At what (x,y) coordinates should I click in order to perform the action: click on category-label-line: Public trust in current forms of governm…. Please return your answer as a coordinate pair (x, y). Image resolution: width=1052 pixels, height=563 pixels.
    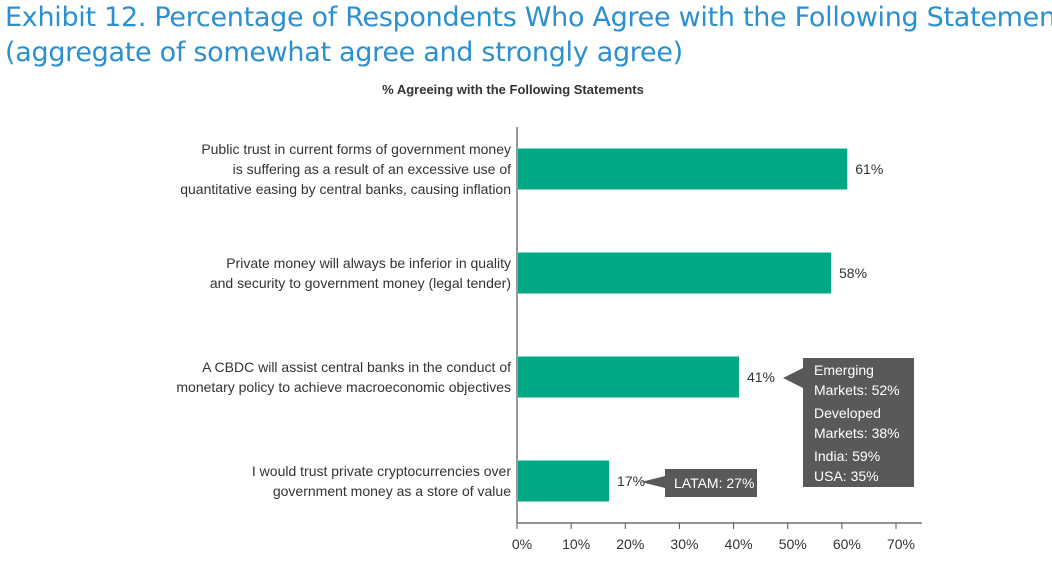
    Looking at the image, I should click on (356, 149).